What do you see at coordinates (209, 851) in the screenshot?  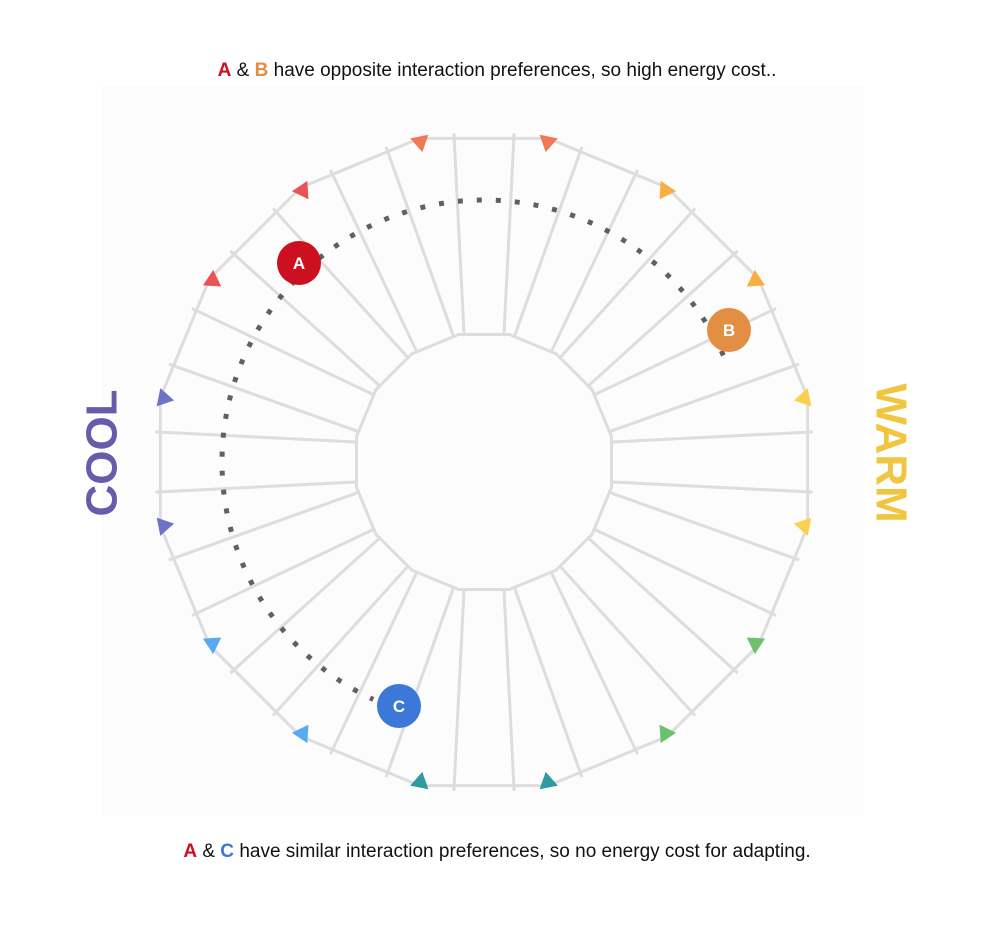 I see `caption-amp-bottom: &` at bounding box center [209, 851].